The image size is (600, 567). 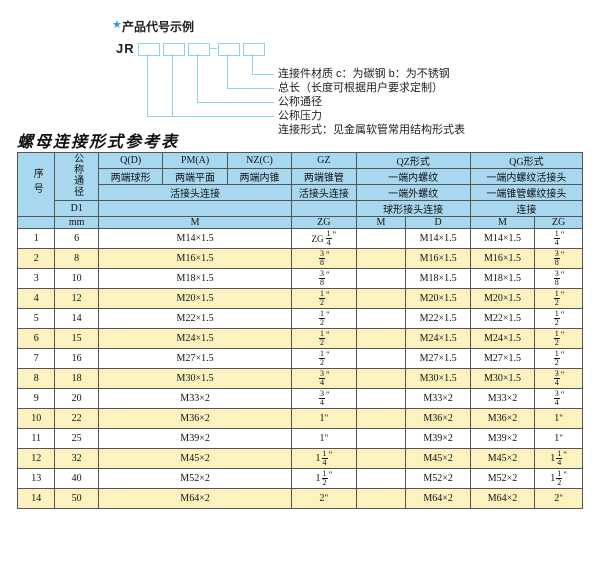 What do you see at coordinates (371, 130) in the screenshot?
I see `code-note-form: 连接形式：见金属软管常用结构形式表` at bounding box center [371, 130].